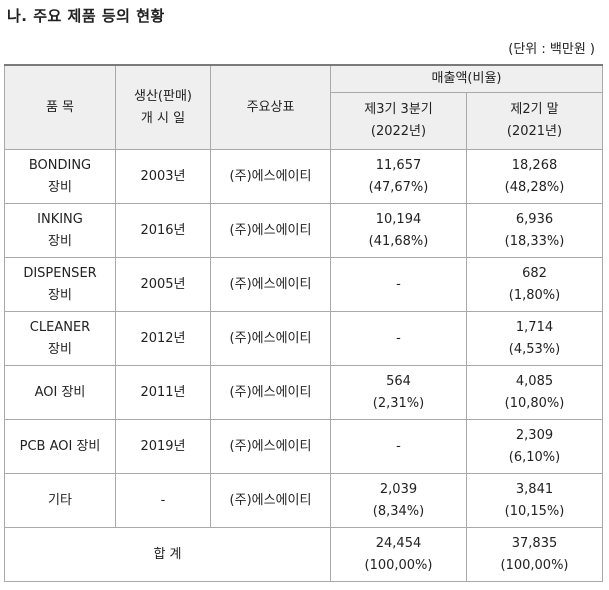  Describe the element at coordinates (534, 109) in the screenshot. I see `header-period-2-line1: 제2기 말` at that location.